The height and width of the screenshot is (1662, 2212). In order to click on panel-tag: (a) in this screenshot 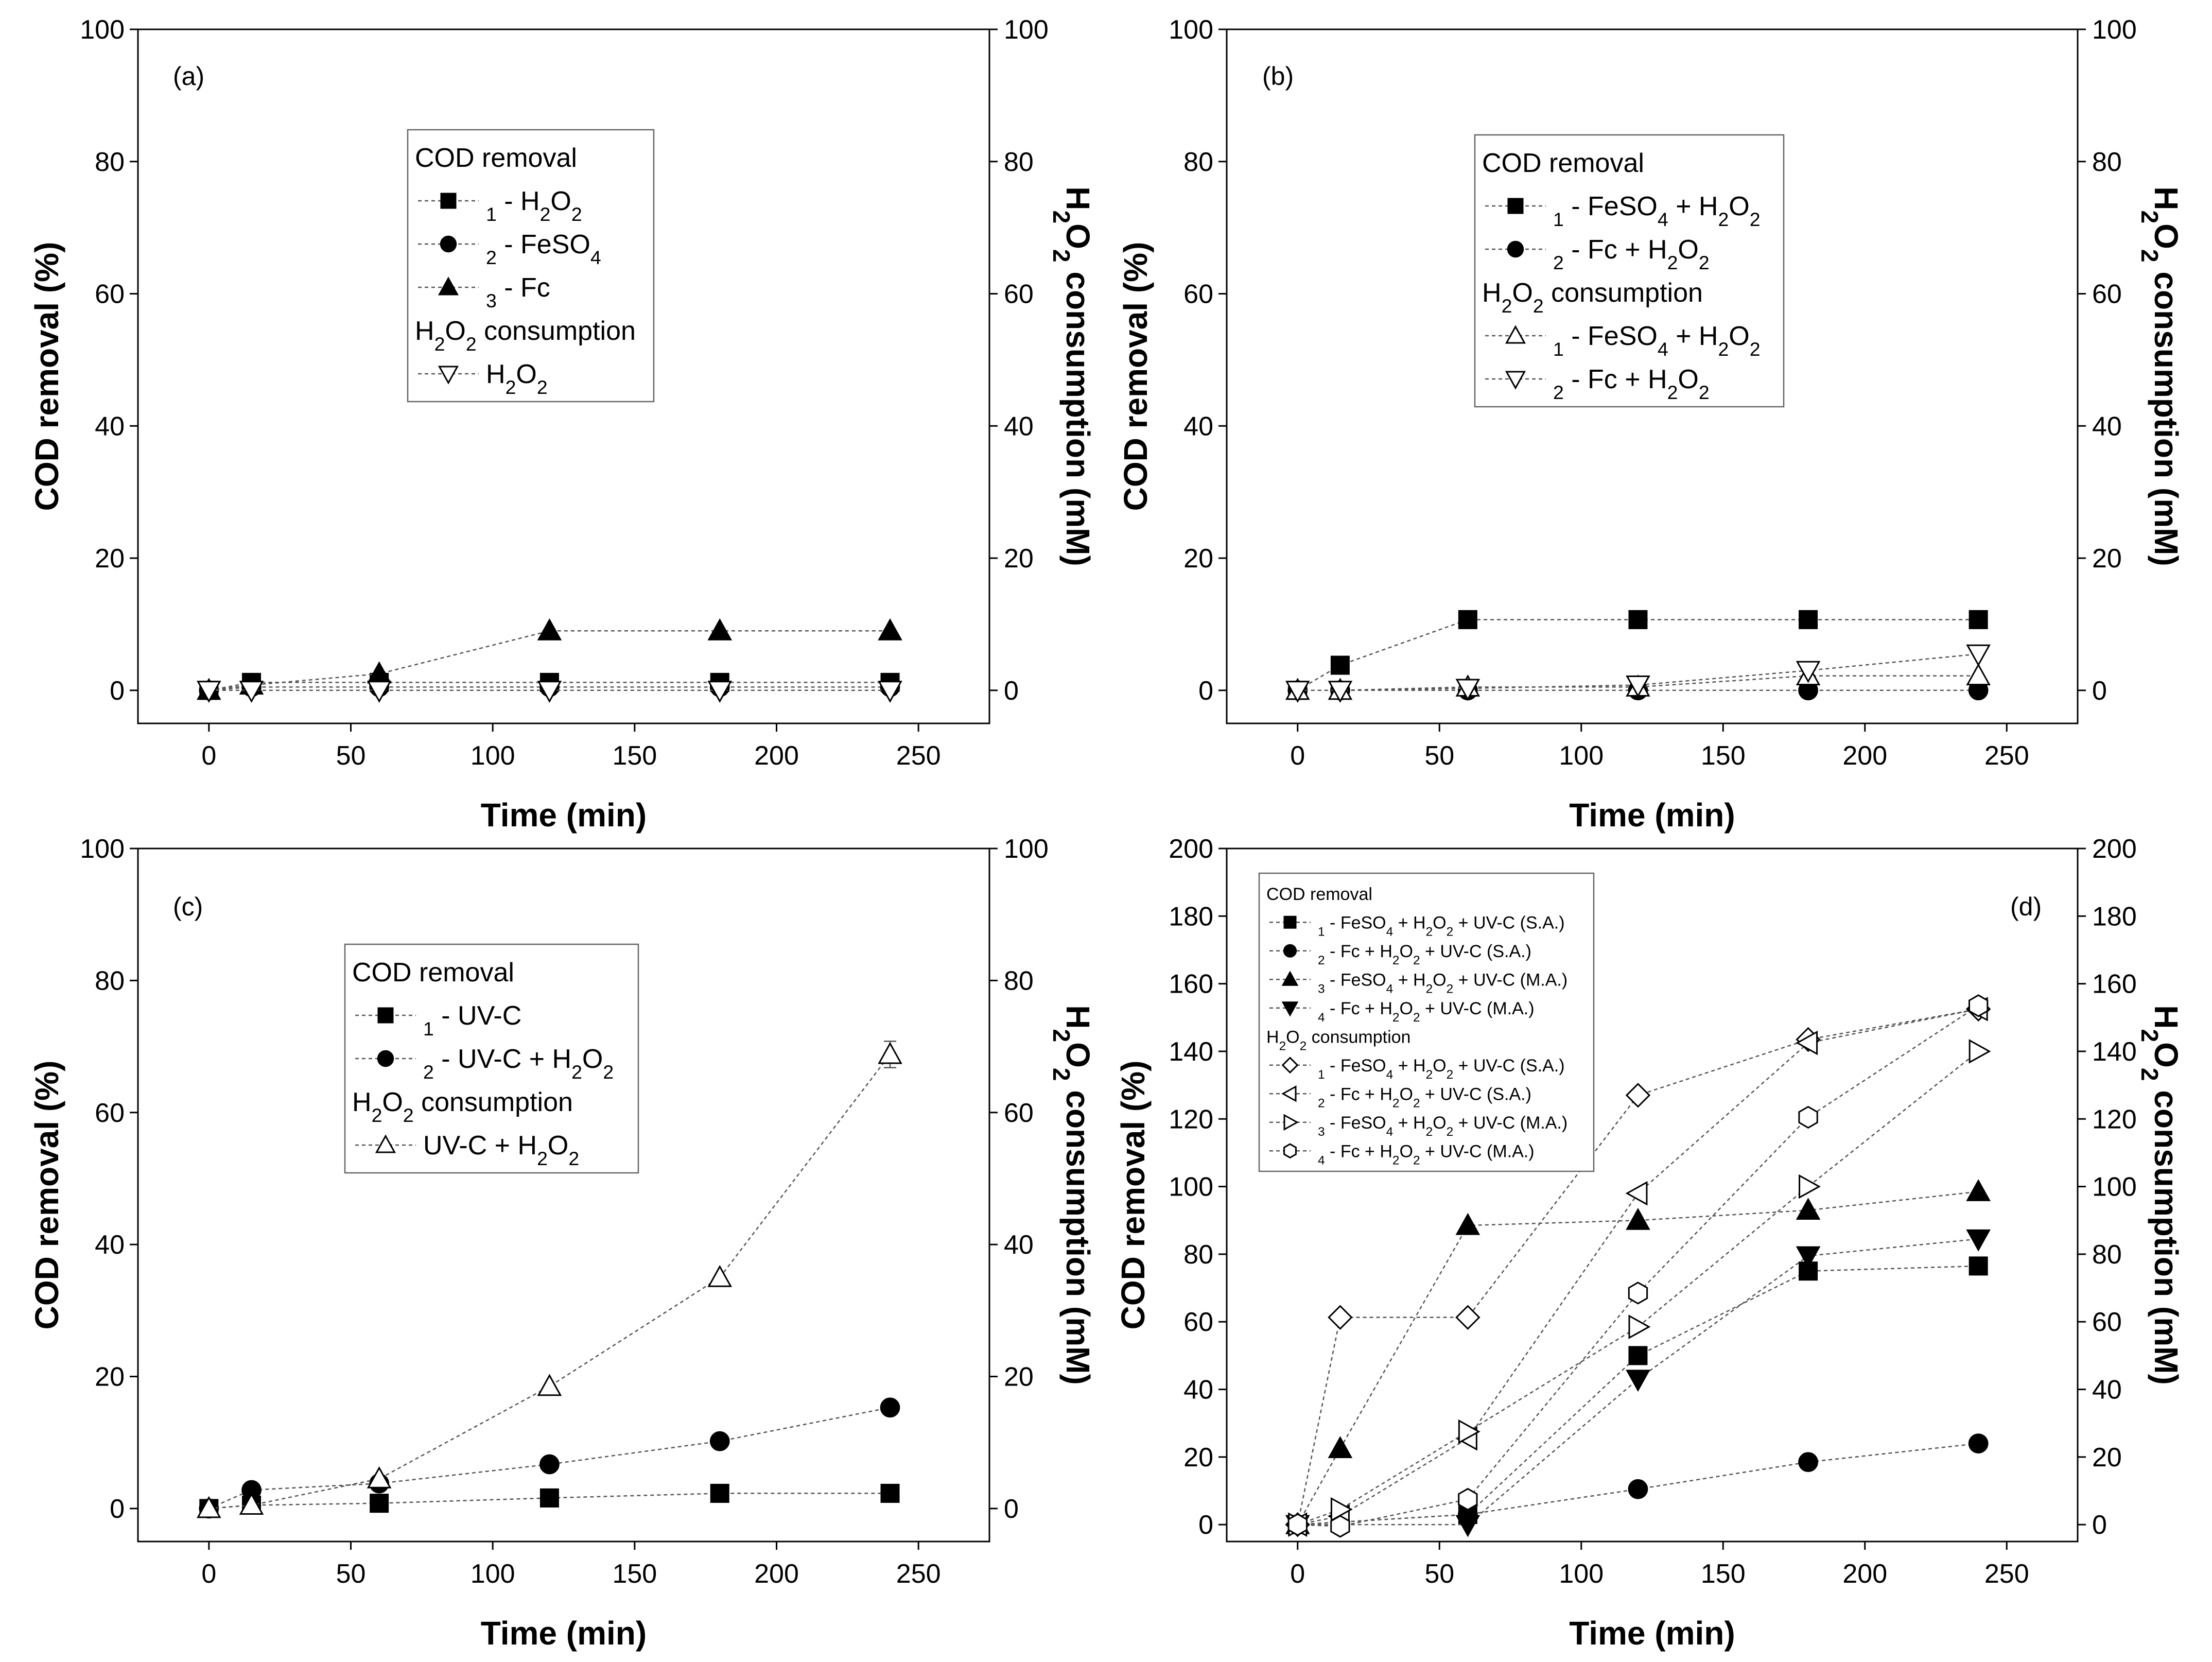, I will do `click(188, 76)`.